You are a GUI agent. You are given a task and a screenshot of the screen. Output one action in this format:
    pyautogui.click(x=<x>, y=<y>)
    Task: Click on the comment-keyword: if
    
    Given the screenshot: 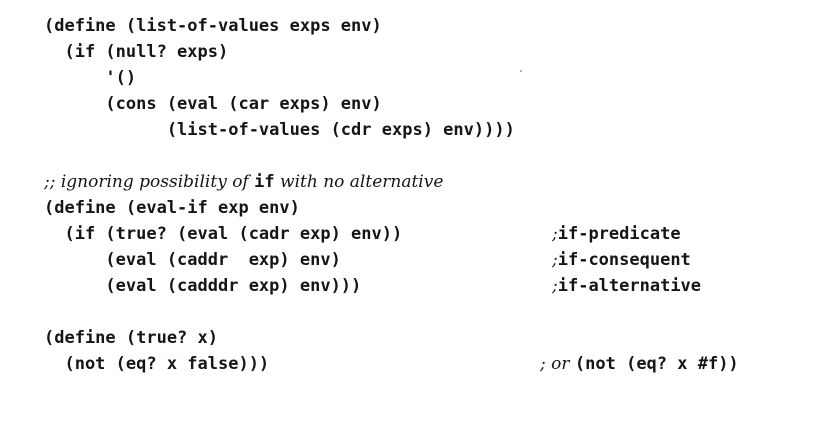 What is the action you would take?
    pyautogui.click(x=264, y=182)
    